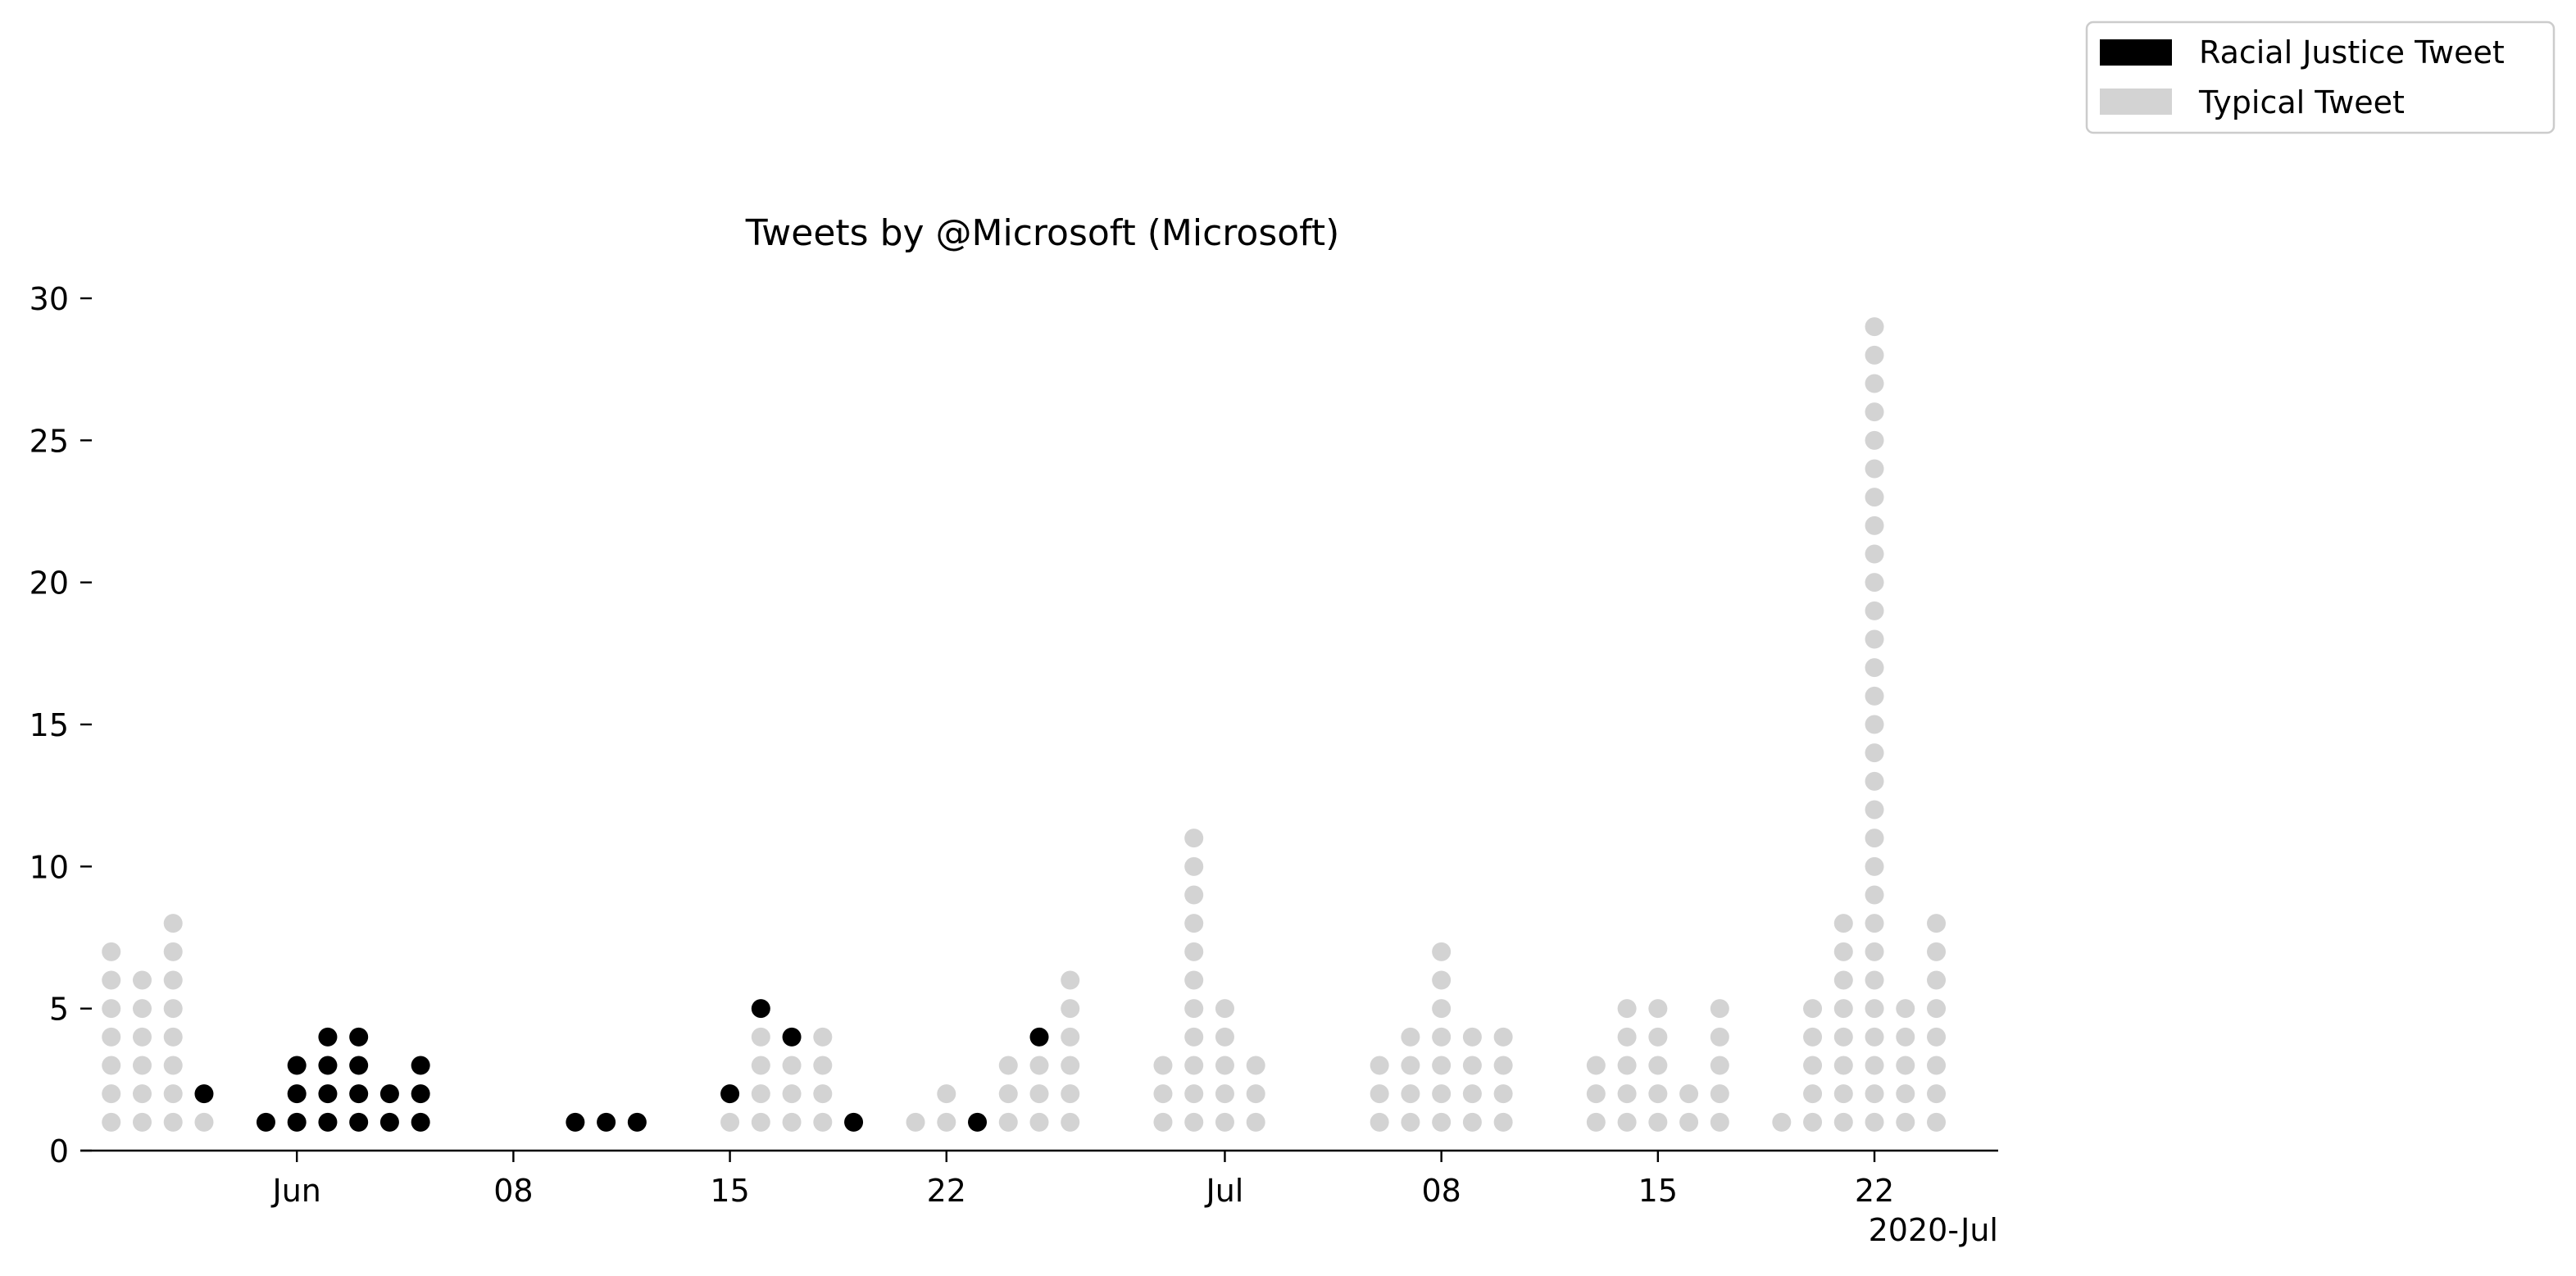 Image resolution: width=2576 pixels, height=1276 pixels. Describe the element at coordinates (1441, 1191) in the screenshot. I see `x-tick-label: 08` at that location.